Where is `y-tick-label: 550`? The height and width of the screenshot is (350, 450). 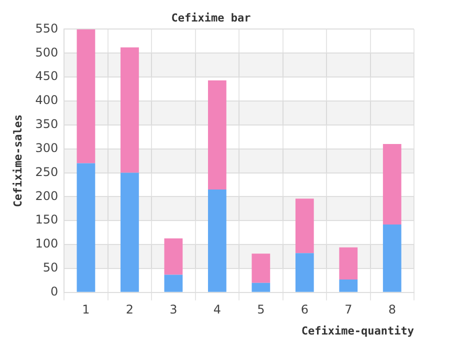
y-tick-label: 550 is located at coordinates (46, 28).